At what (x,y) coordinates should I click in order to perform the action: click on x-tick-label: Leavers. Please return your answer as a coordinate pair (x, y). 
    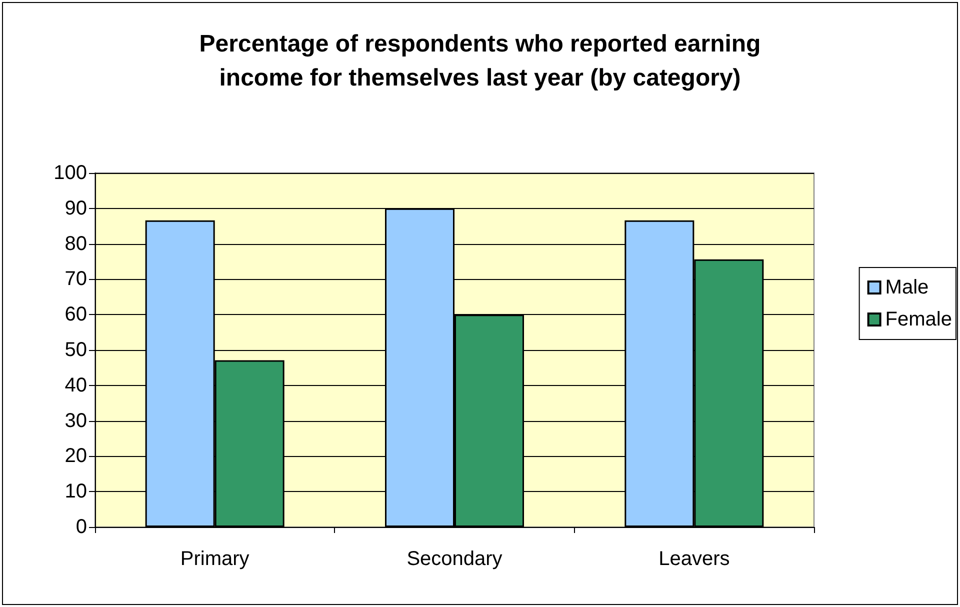
    Looking at the image, I should click on (694, 559).